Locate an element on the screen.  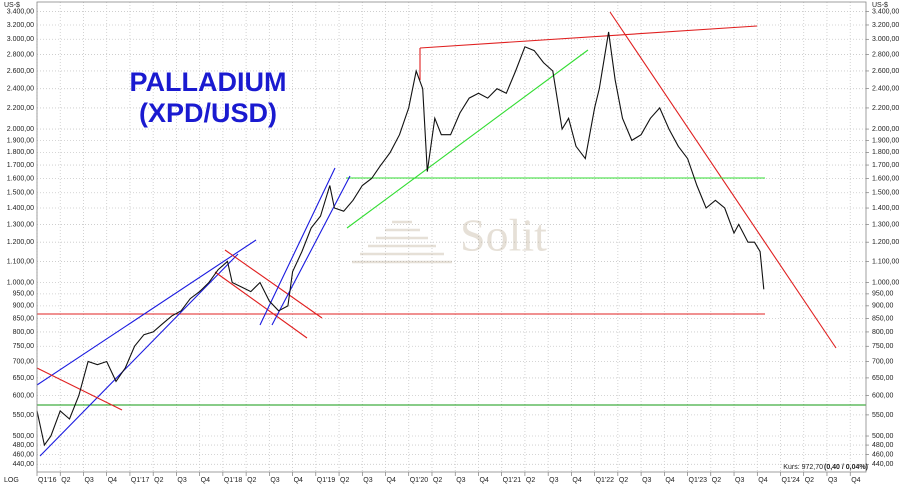
y-tick-label: 2.200,00 is located at coordinates (20, 108).